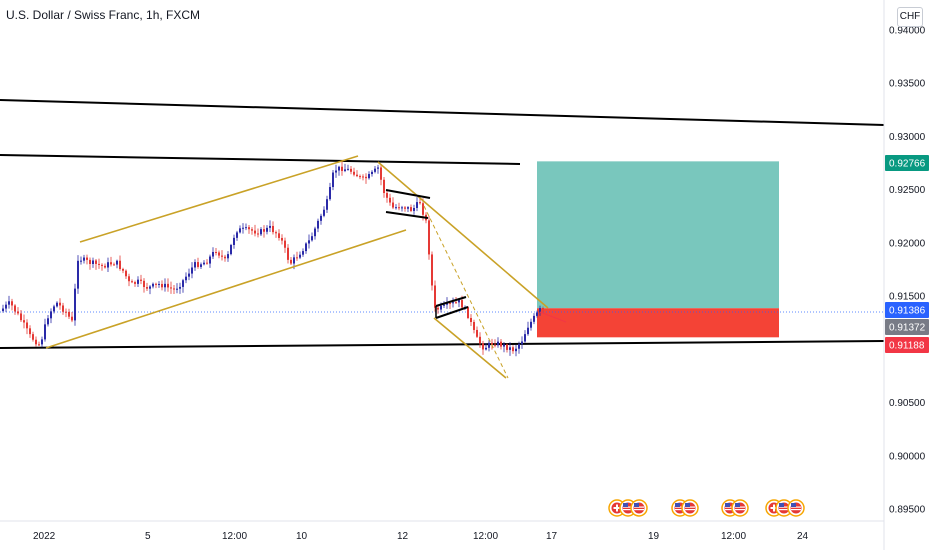 The image size is (932, 550). I want to click on price-tick-label: 0.89500, so click(907, 510).